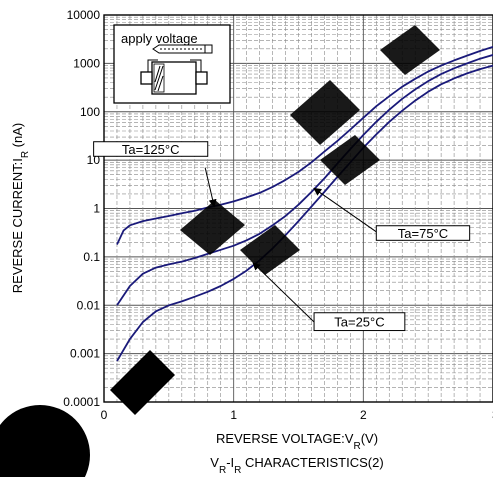 This screenshot has width=493, height=482. What do you see at coordinates (90, 112) in the screenshot?
I see `y-tick-label: 100` at bounding box center [90, 112].